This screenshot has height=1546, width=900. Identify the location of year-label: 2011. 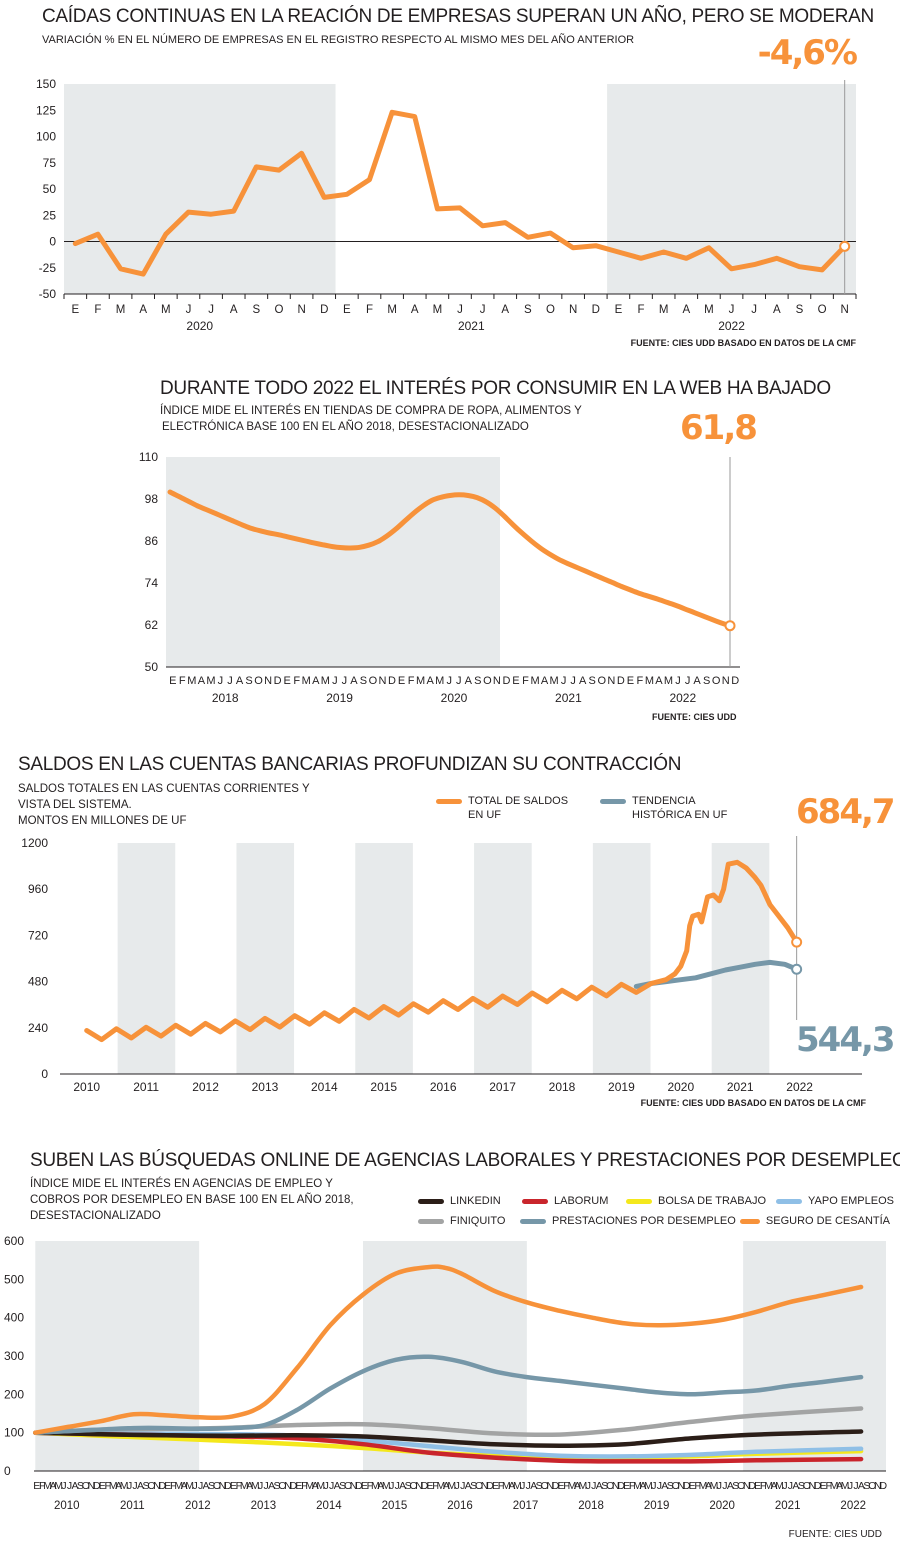
(132, 1506).